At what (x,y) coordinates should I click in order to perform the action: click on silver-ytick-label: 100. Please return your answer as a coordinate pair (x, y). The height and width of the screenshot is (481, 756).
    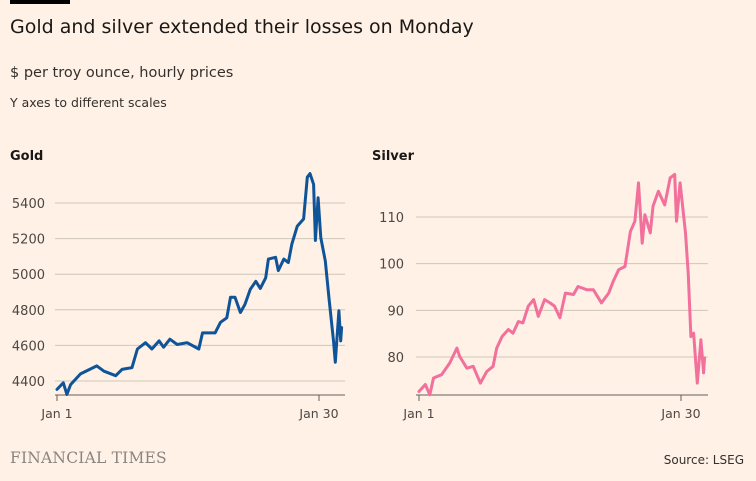
    Looking at the image, I should click on (391, 265).